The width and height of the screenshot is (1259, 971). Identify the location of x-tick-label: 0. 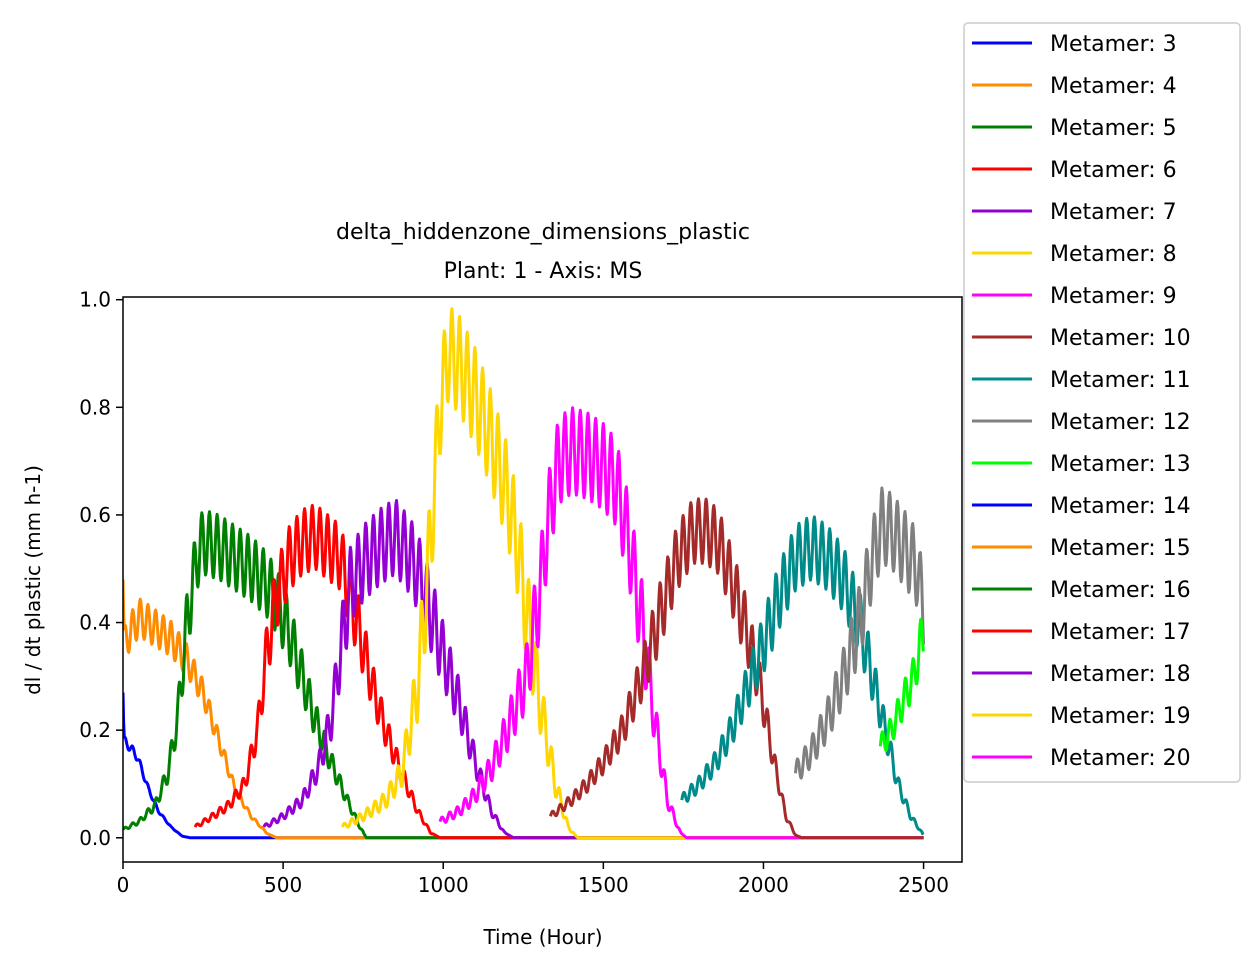
(123, 885).